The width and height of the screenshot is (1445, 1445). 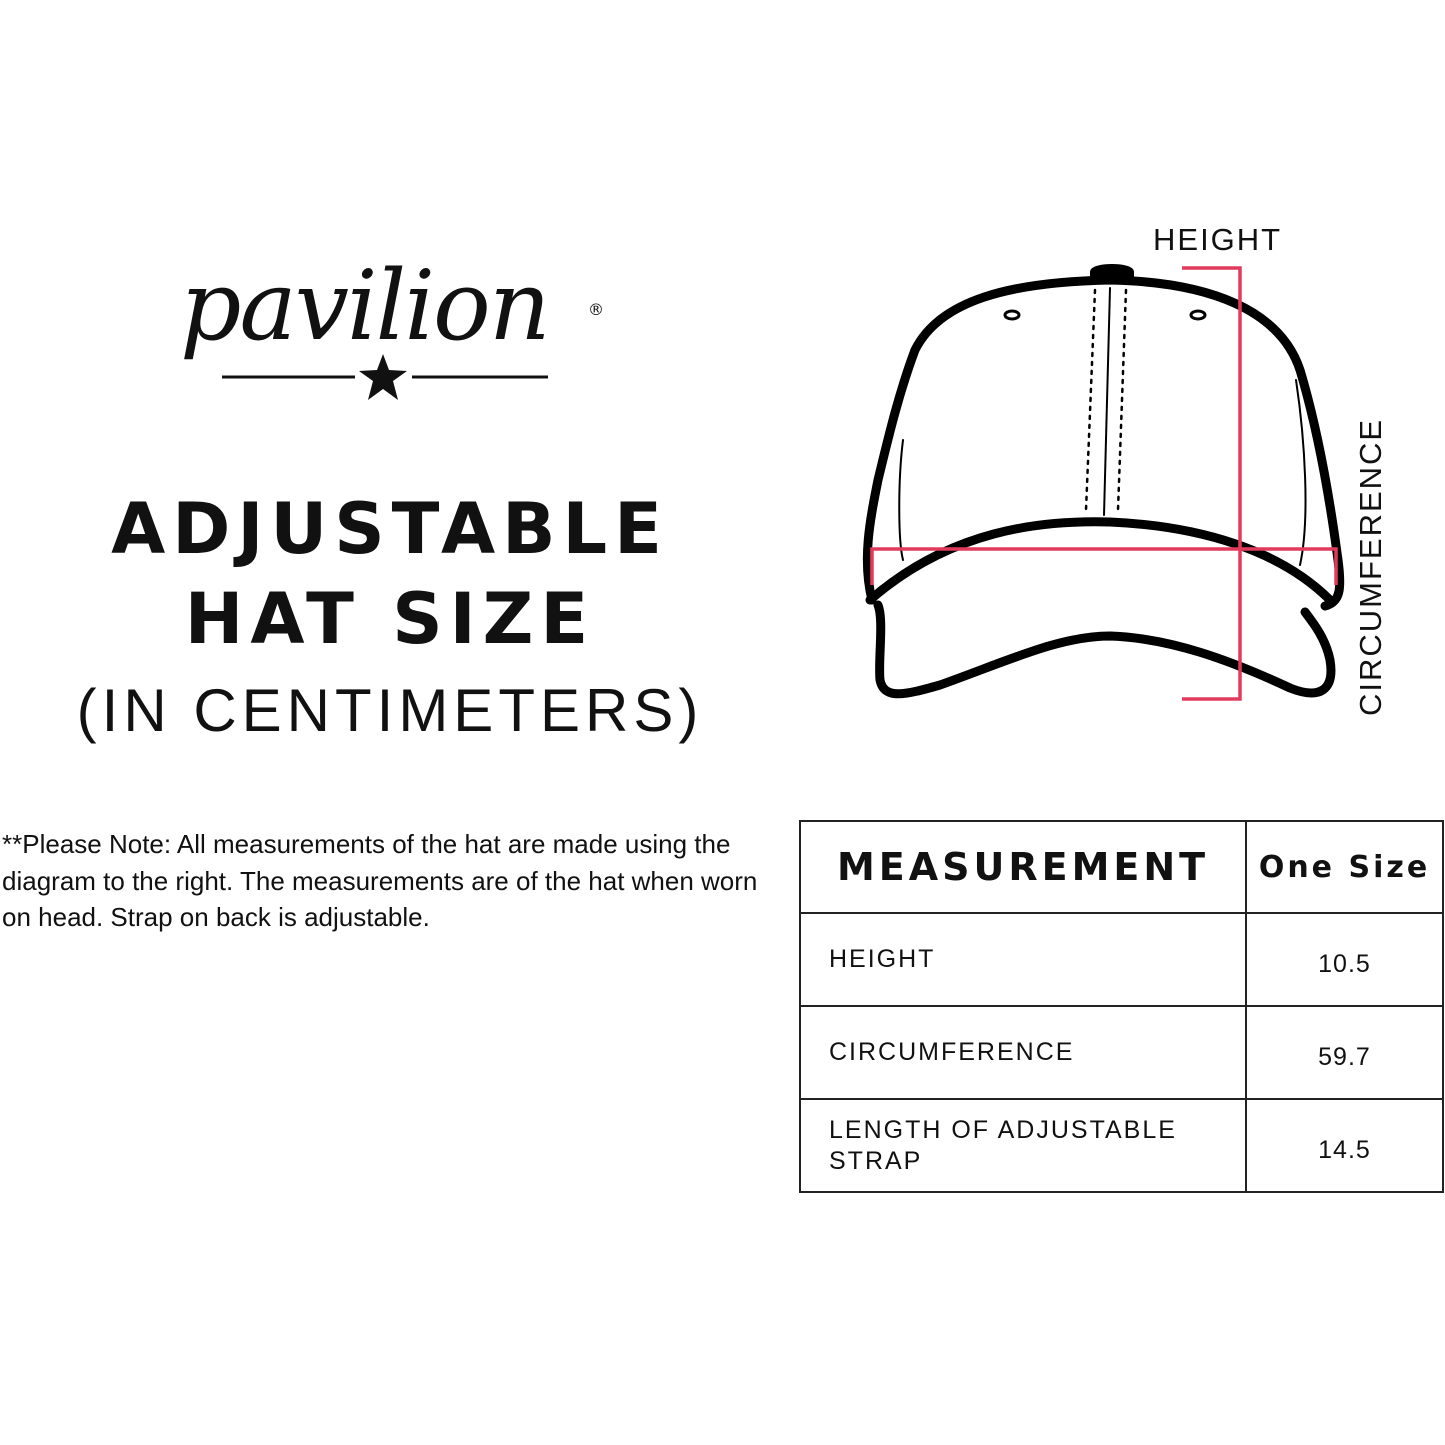 What do you see at coordinates (1104, 483) in the screenshot?
I see `measure-guides` at bounding box center [1104, 483].